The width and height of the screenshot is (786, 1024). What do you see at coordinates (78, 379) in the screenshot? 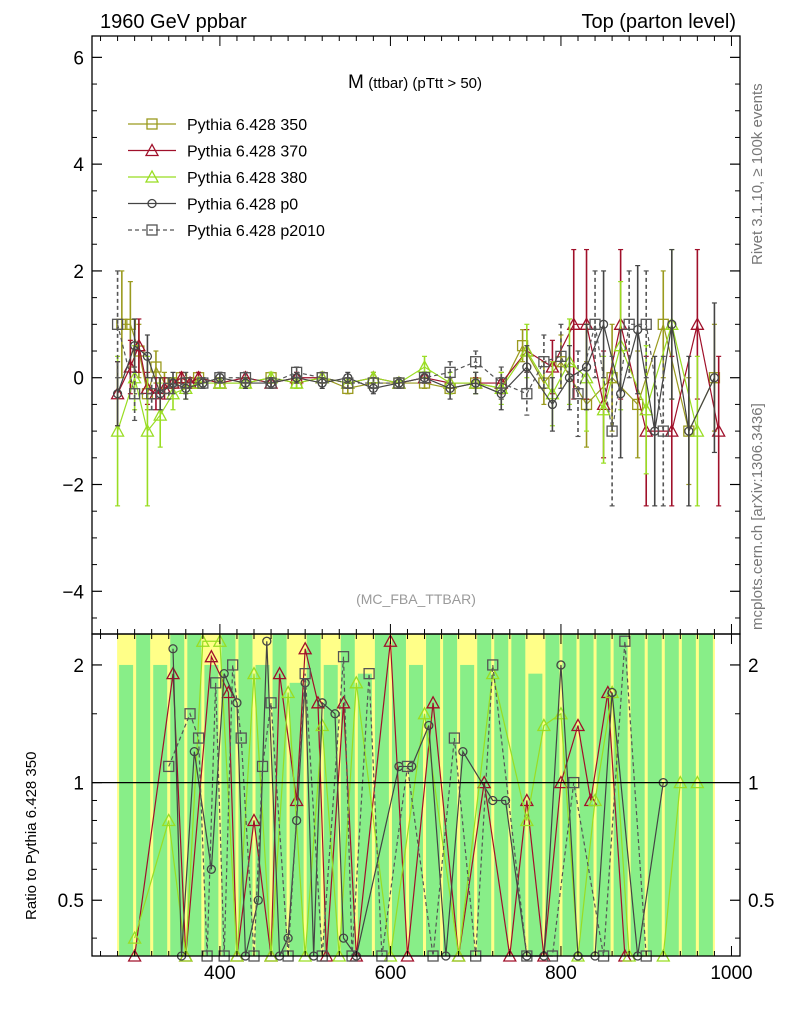
I see `y-tick-label: 0` at bounding box center [78, 379].